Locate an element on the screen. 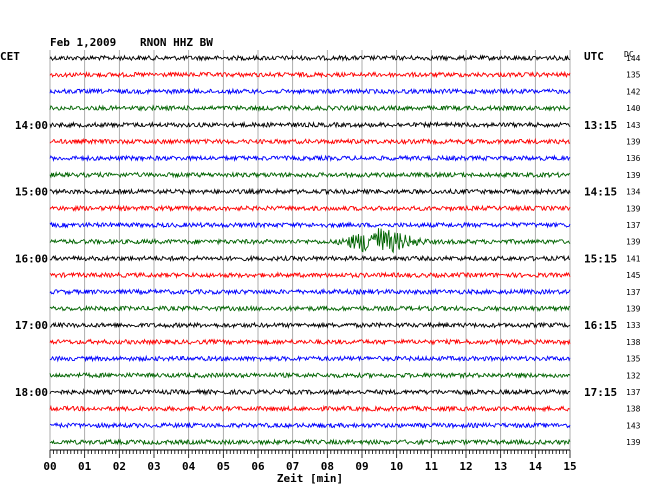 This screenshot has height=494, width=650. x-tick-label: 05 is located at coordinates (223, 466).